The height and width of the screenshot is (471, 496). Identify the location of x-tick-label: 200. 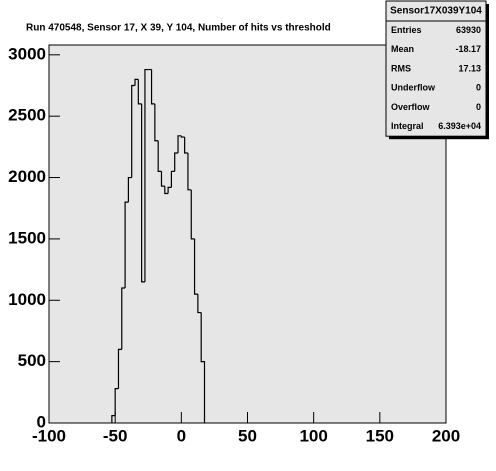
(446, 435).